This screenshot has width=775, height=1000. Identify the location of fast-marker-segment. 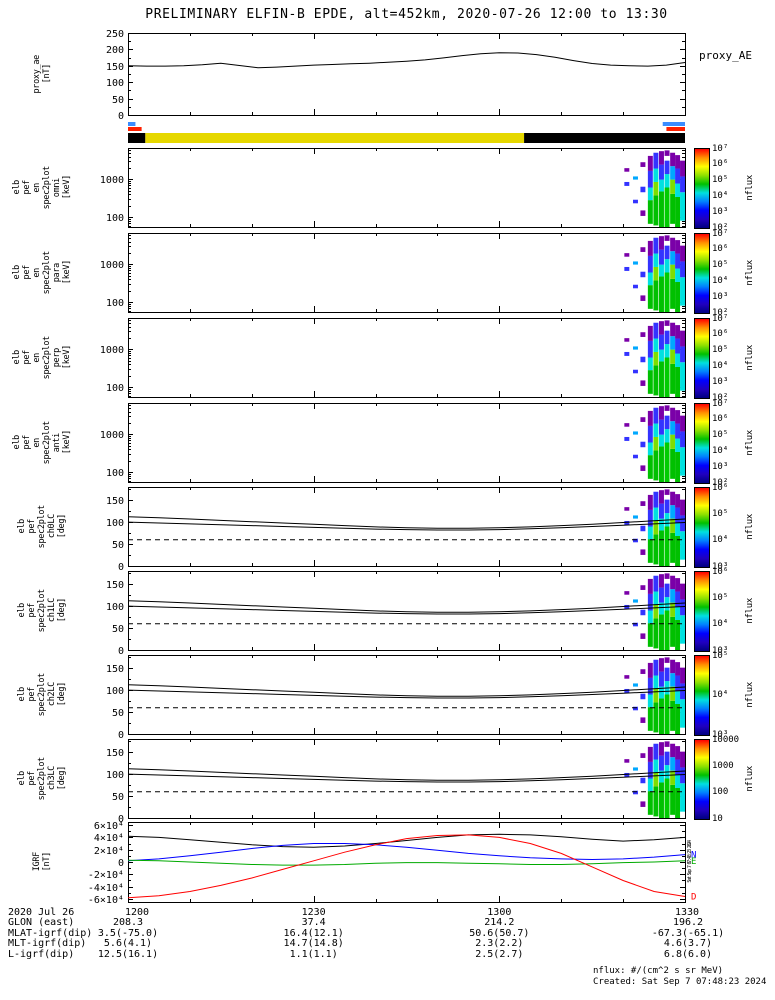
(132, 124).